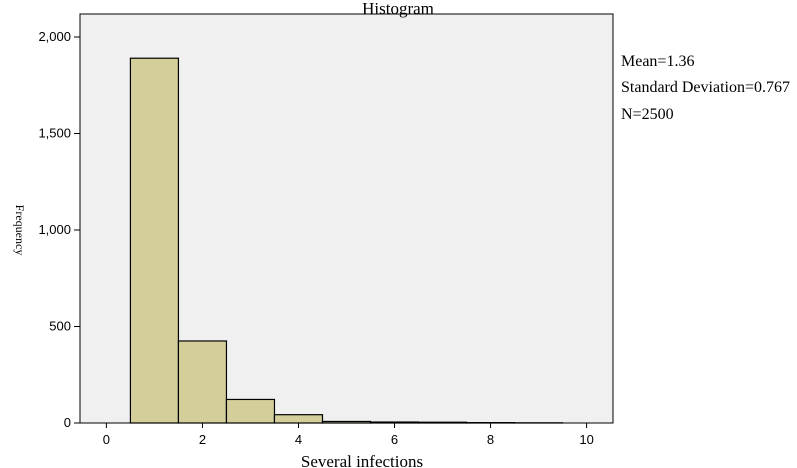 Image resolution: width=797 pixels, height=468 pixels. What do you see at coordinates (398, 9) in the screenshot?
I see `chart-title: Histogram` at bounding box center [398, 9].